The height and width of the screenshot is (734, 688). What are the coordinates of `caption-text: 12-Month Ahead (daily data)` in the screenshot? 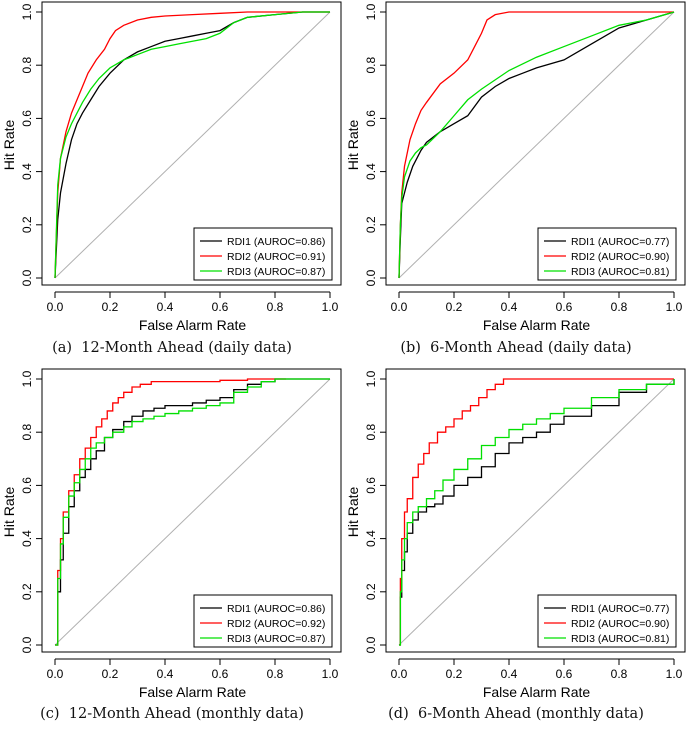 It's located at (186, 348).